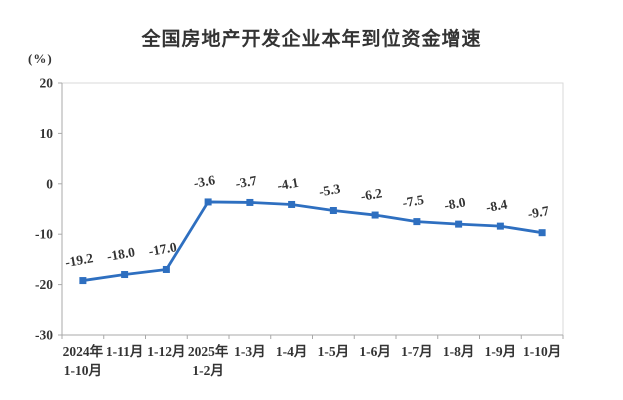  I want to click on data-label: -3.6, so click(205, 181).